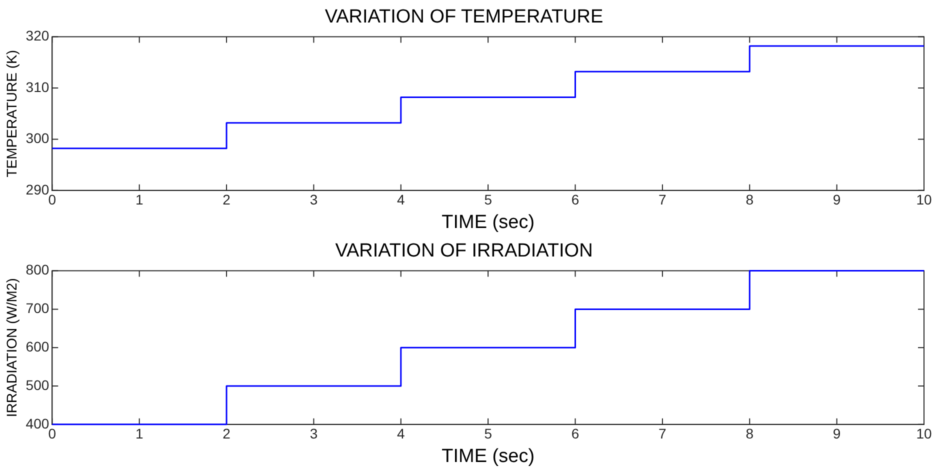  Describe the element at coordinates (38, 423) in the screenshot. I see `y-tick-label: 400` at that location.